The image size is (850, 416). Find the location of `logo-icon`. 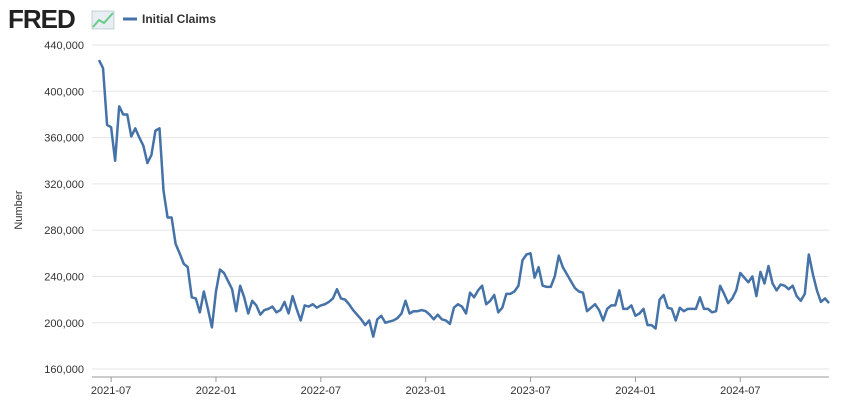

logo-icon is located at coordinates (103, 20).